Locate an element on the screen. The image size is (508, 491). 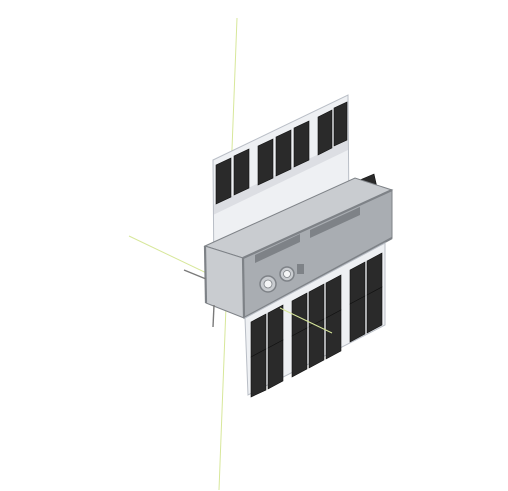
antennas is located at coordinates (199, 298).